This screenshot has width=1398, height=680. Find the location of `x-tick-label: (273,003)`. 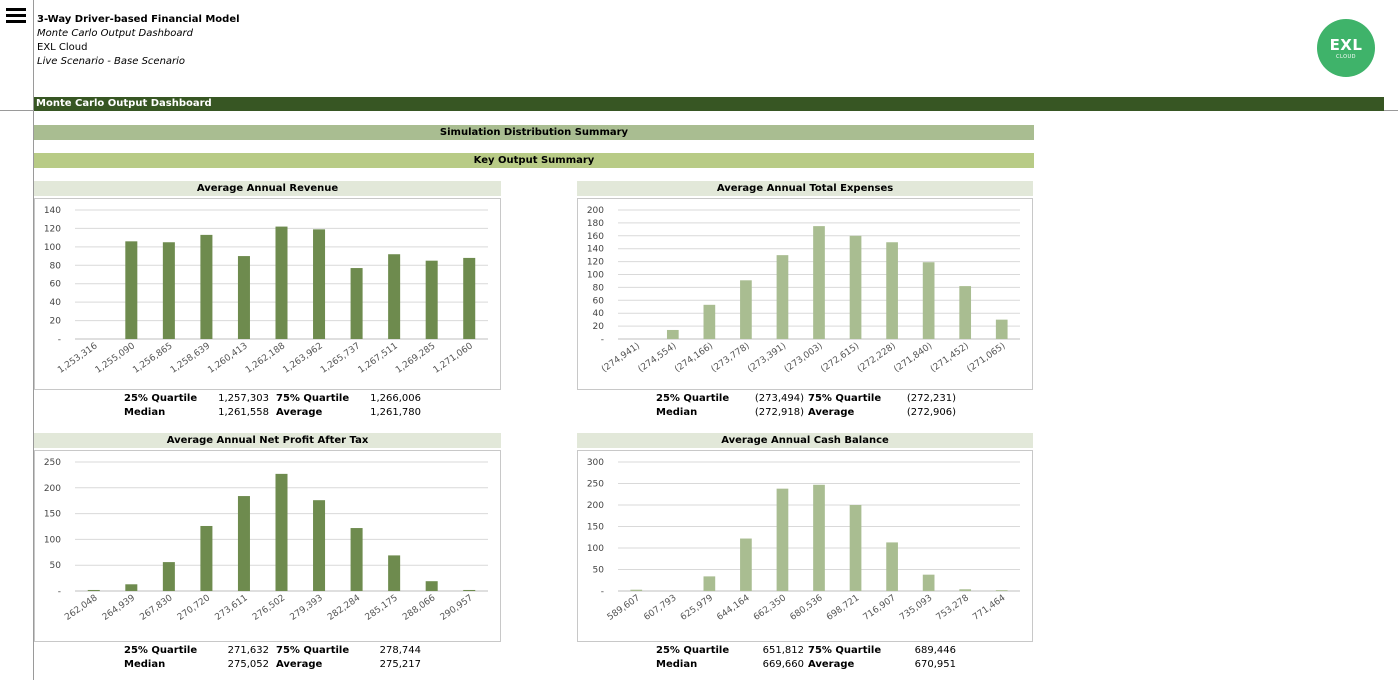

x-tick-label: (273,003) is located at coordinates (804, 358).